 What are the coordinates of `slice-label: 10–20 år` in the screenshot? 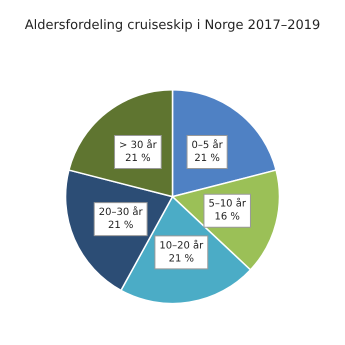 It's located at (181, 245).